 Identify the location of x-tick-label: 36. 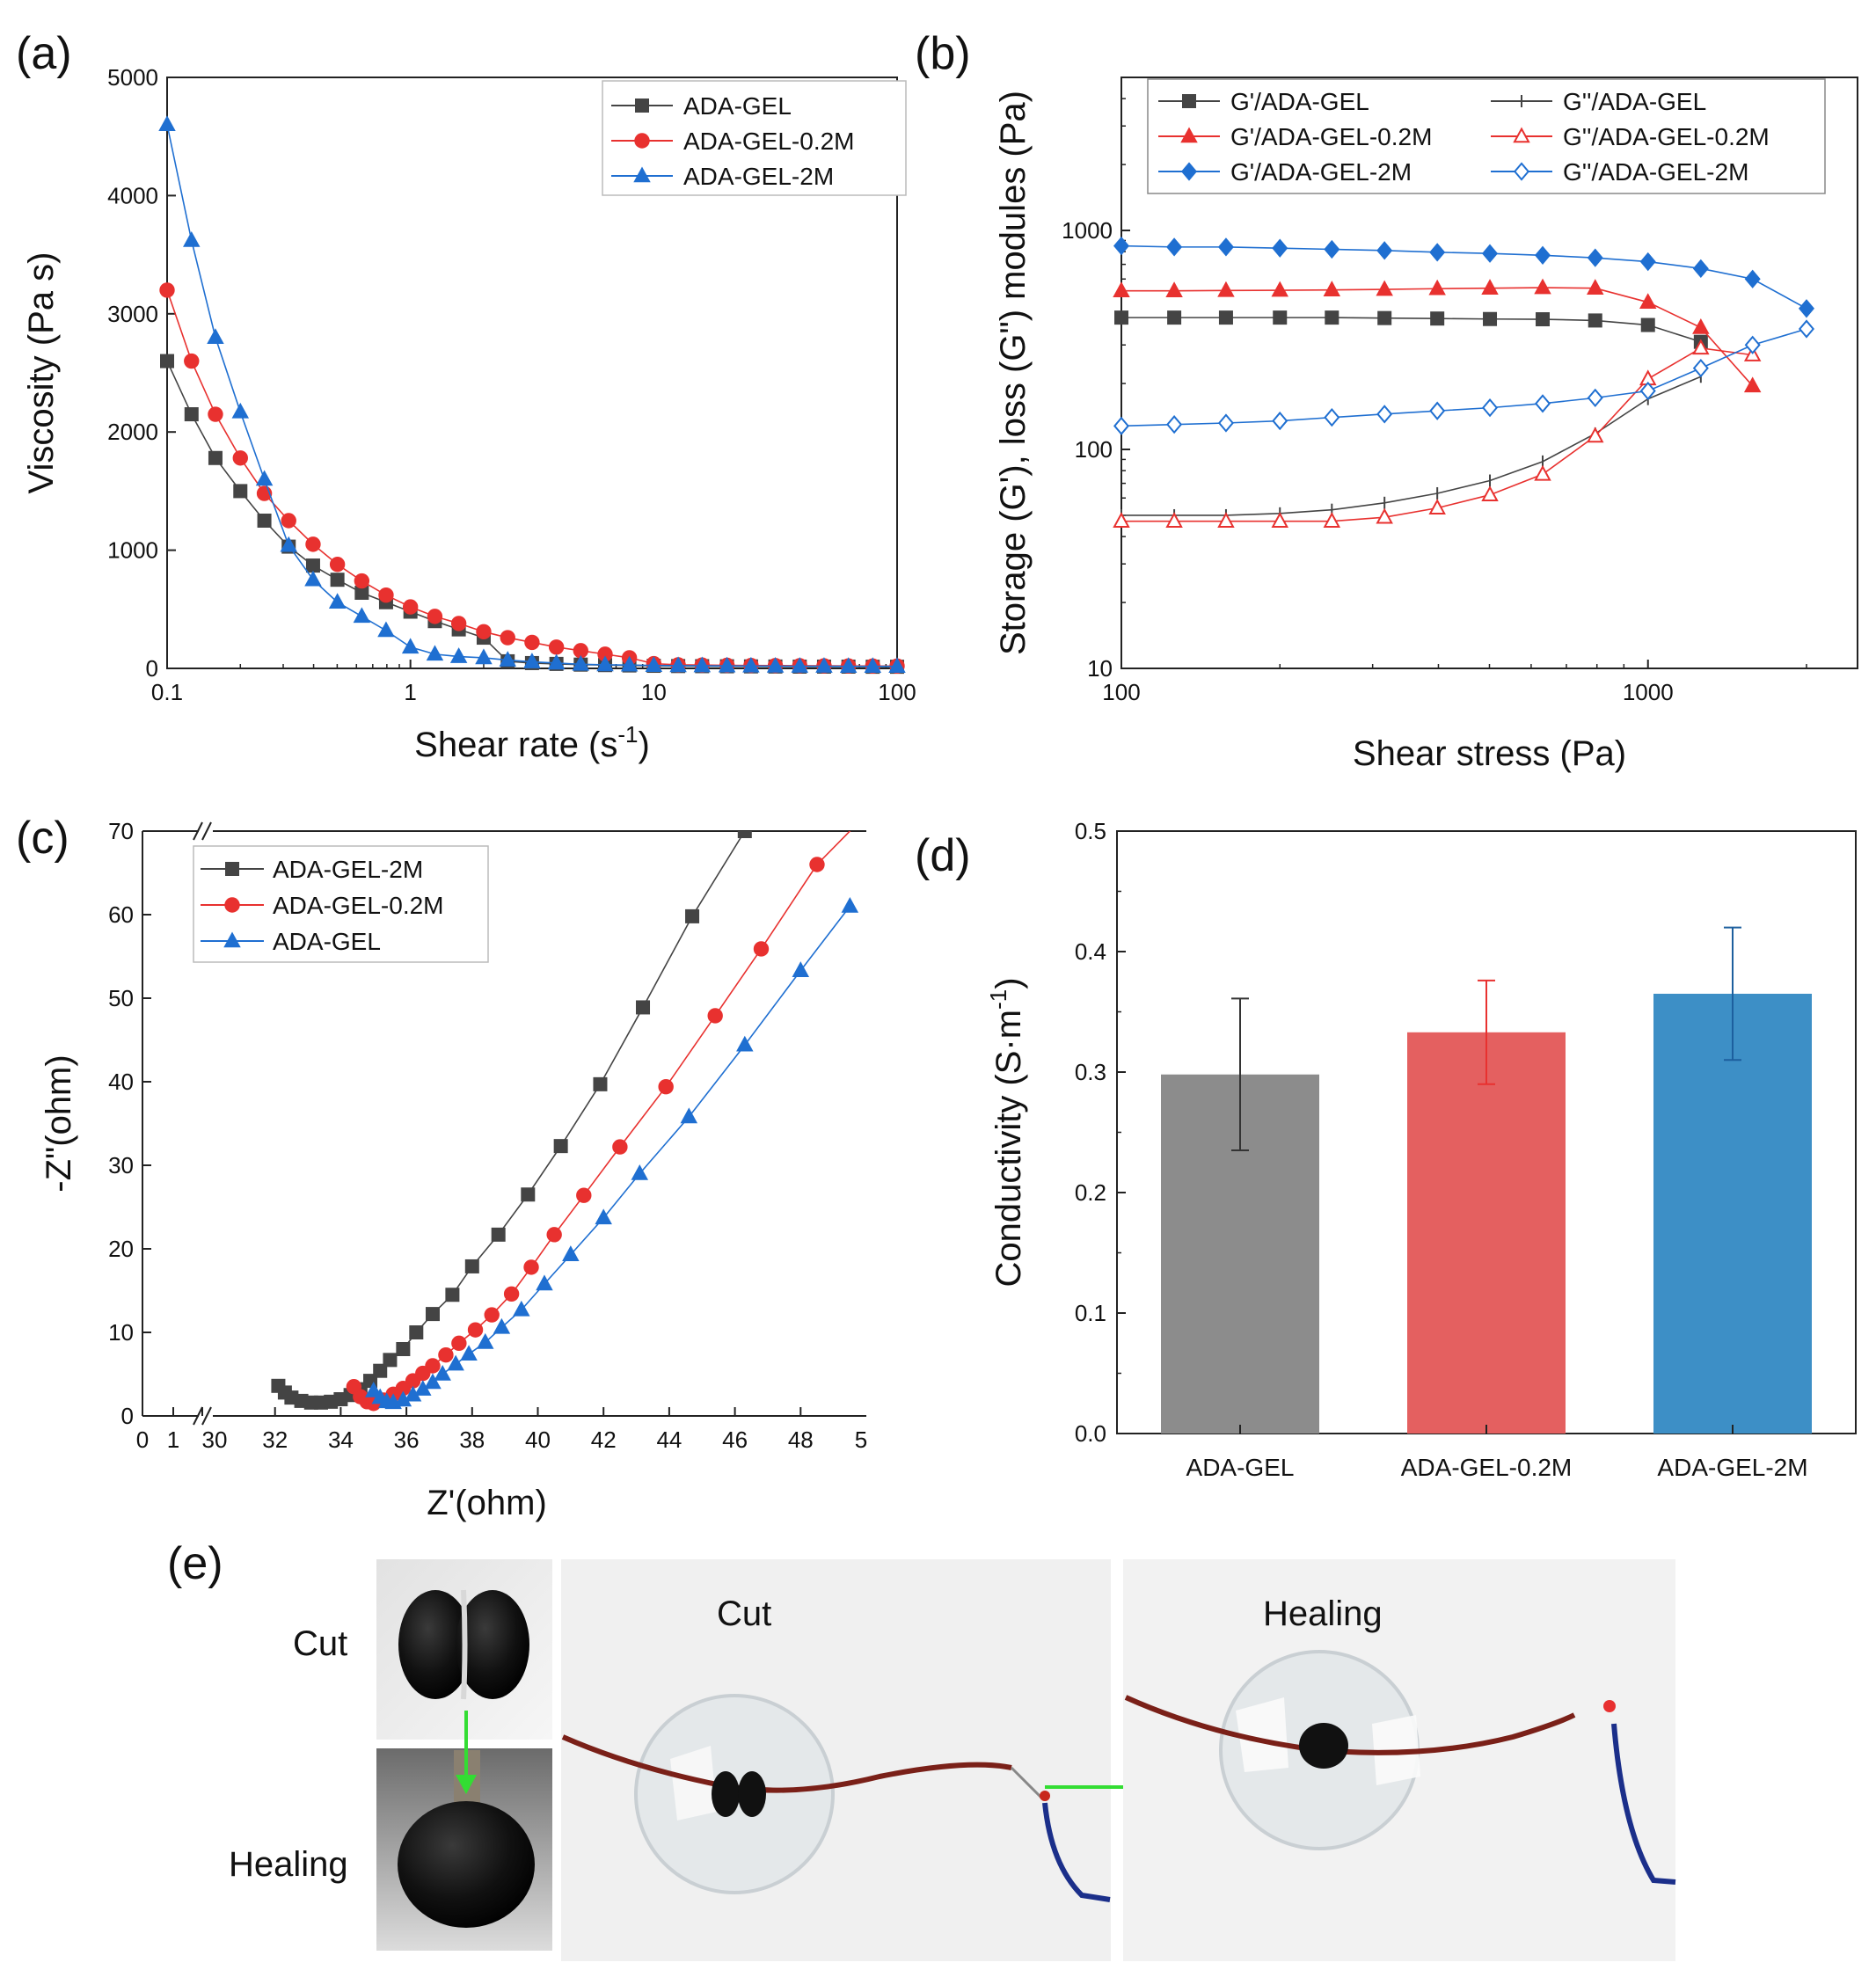
(407, 1439).